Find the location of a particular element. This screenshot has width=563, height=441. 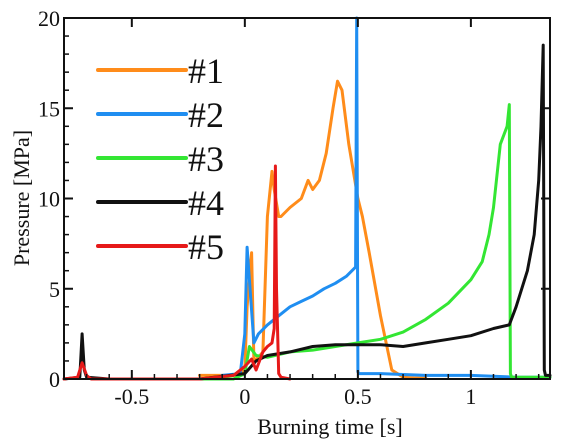

legend-label-3: #3 is located at coordinates (206, 159).